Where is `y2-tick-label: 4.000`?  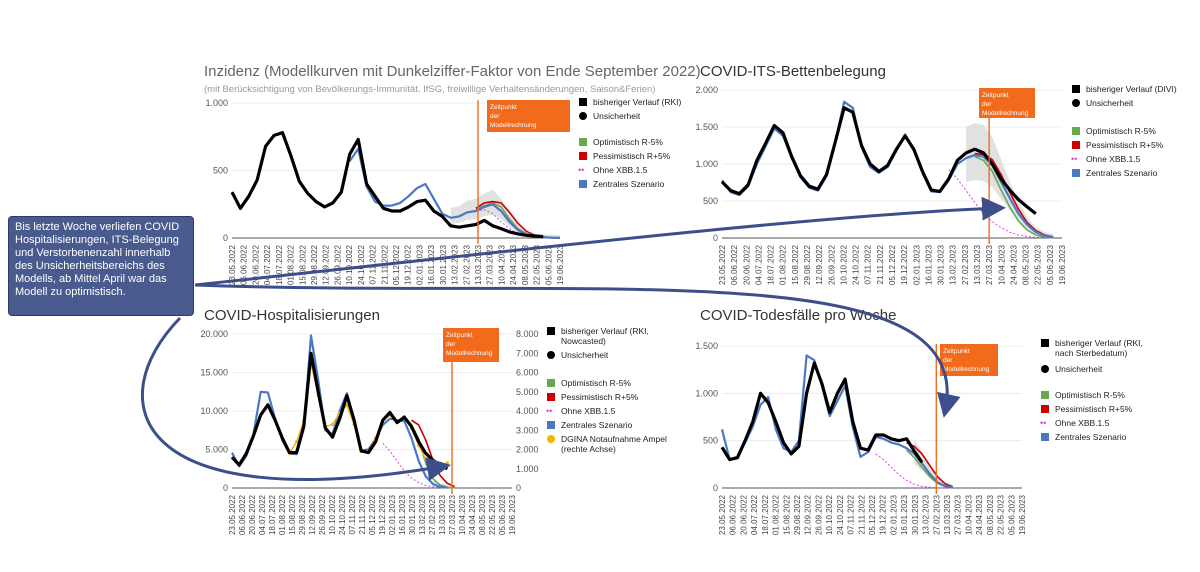
y2-tick-label: 4.000 is located at coordinates (527, 411).